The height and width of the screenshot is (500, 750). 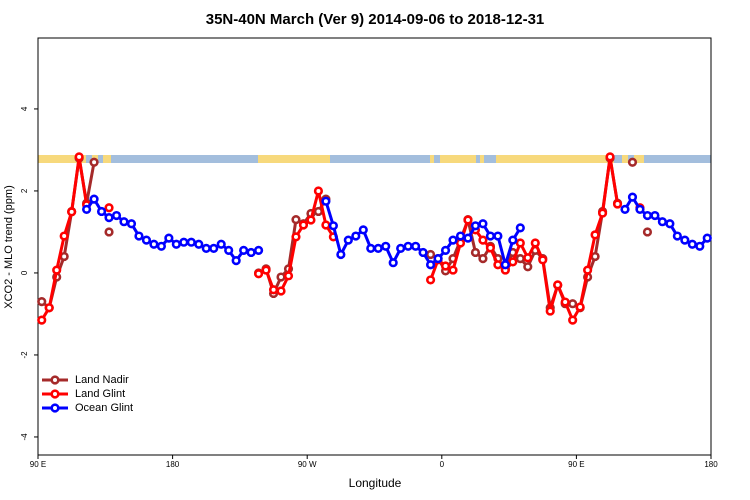 What do you see at coordinates (375, 483) in the screenshot?
I see `x-axis-label: Longitude` at bounding box center [375, 483].